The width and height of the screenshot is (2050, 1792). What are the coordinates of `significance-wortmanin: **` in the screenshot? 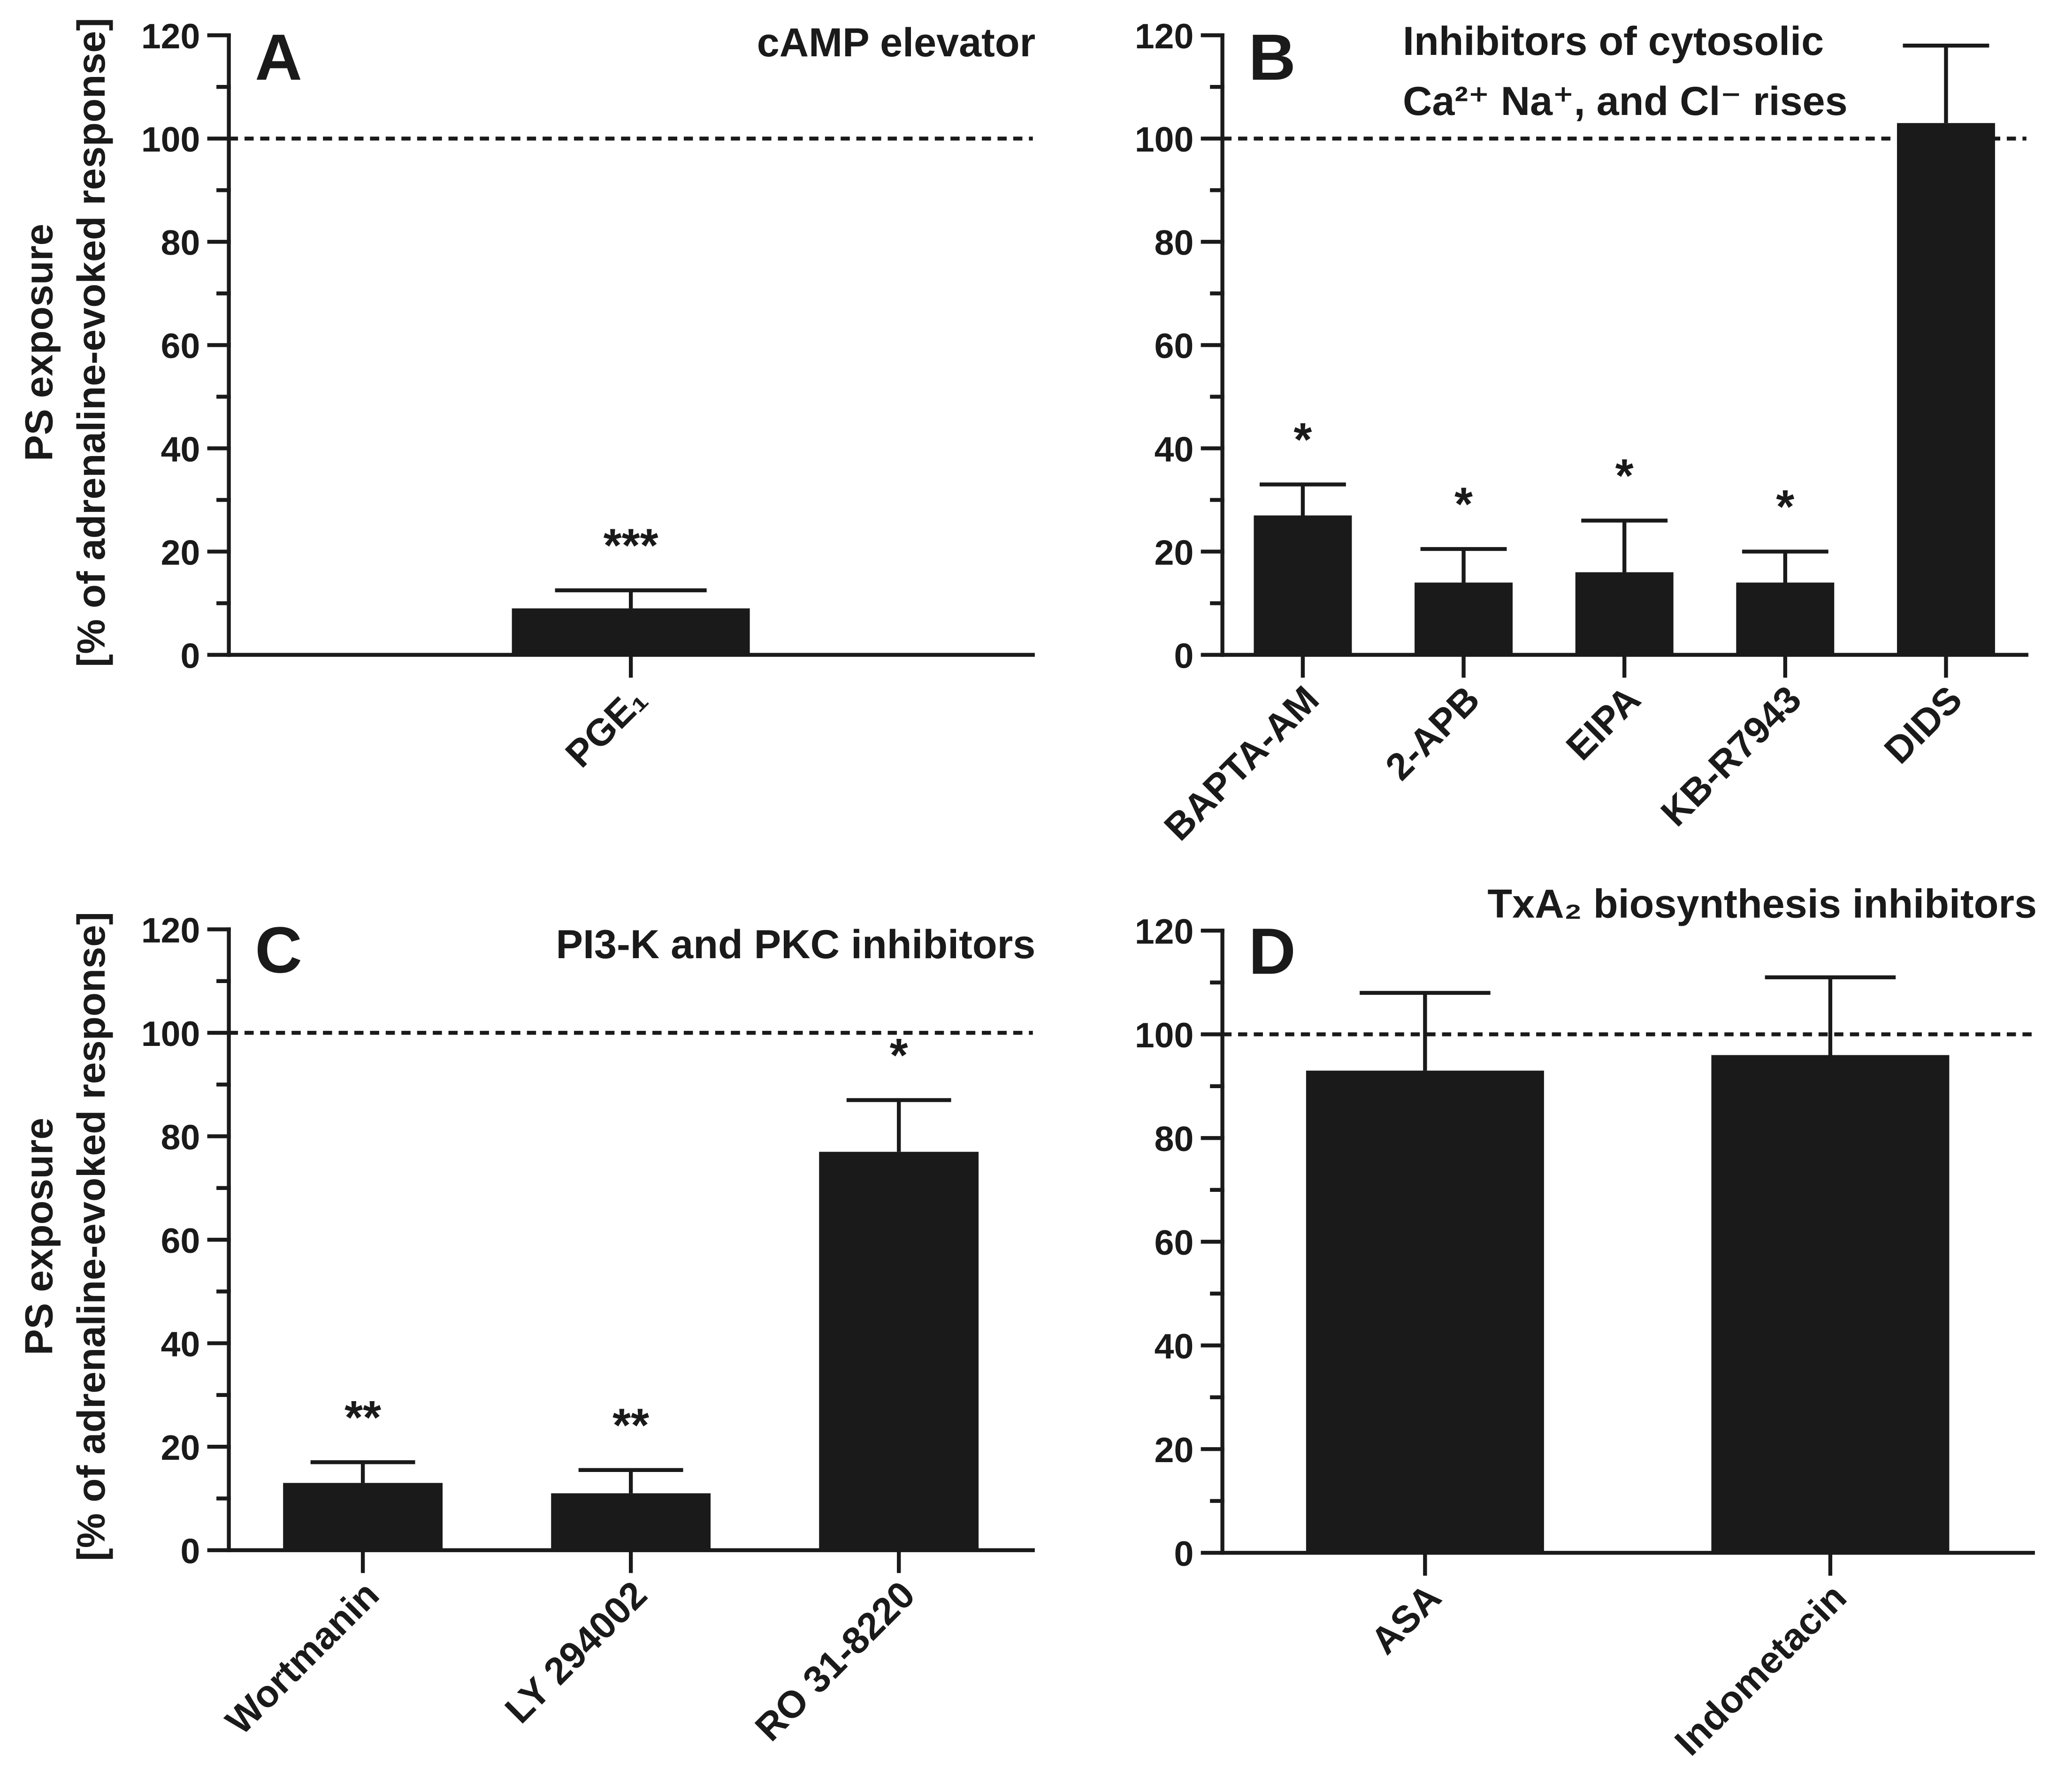 It's located at (362, 1417).